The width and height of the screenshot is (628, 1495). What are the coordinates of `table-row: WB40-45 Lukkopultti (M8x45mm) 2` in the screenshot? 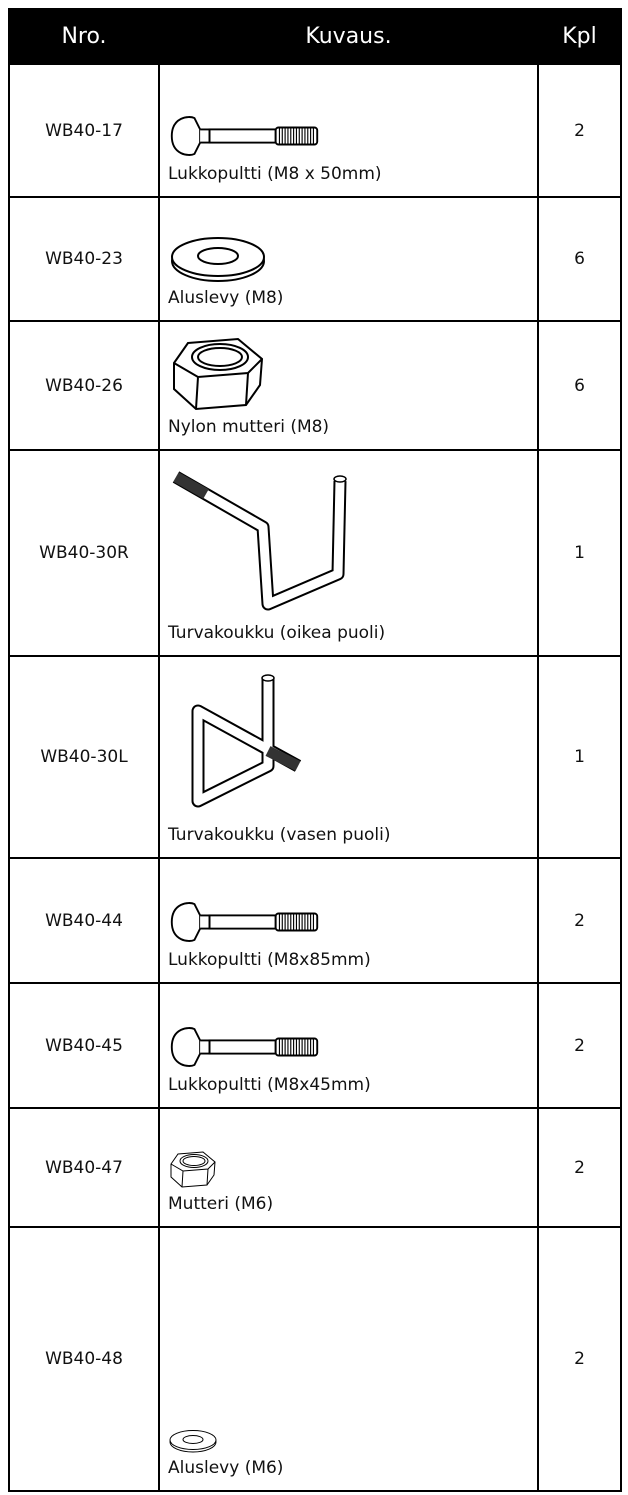 It's located at (315, 1045).